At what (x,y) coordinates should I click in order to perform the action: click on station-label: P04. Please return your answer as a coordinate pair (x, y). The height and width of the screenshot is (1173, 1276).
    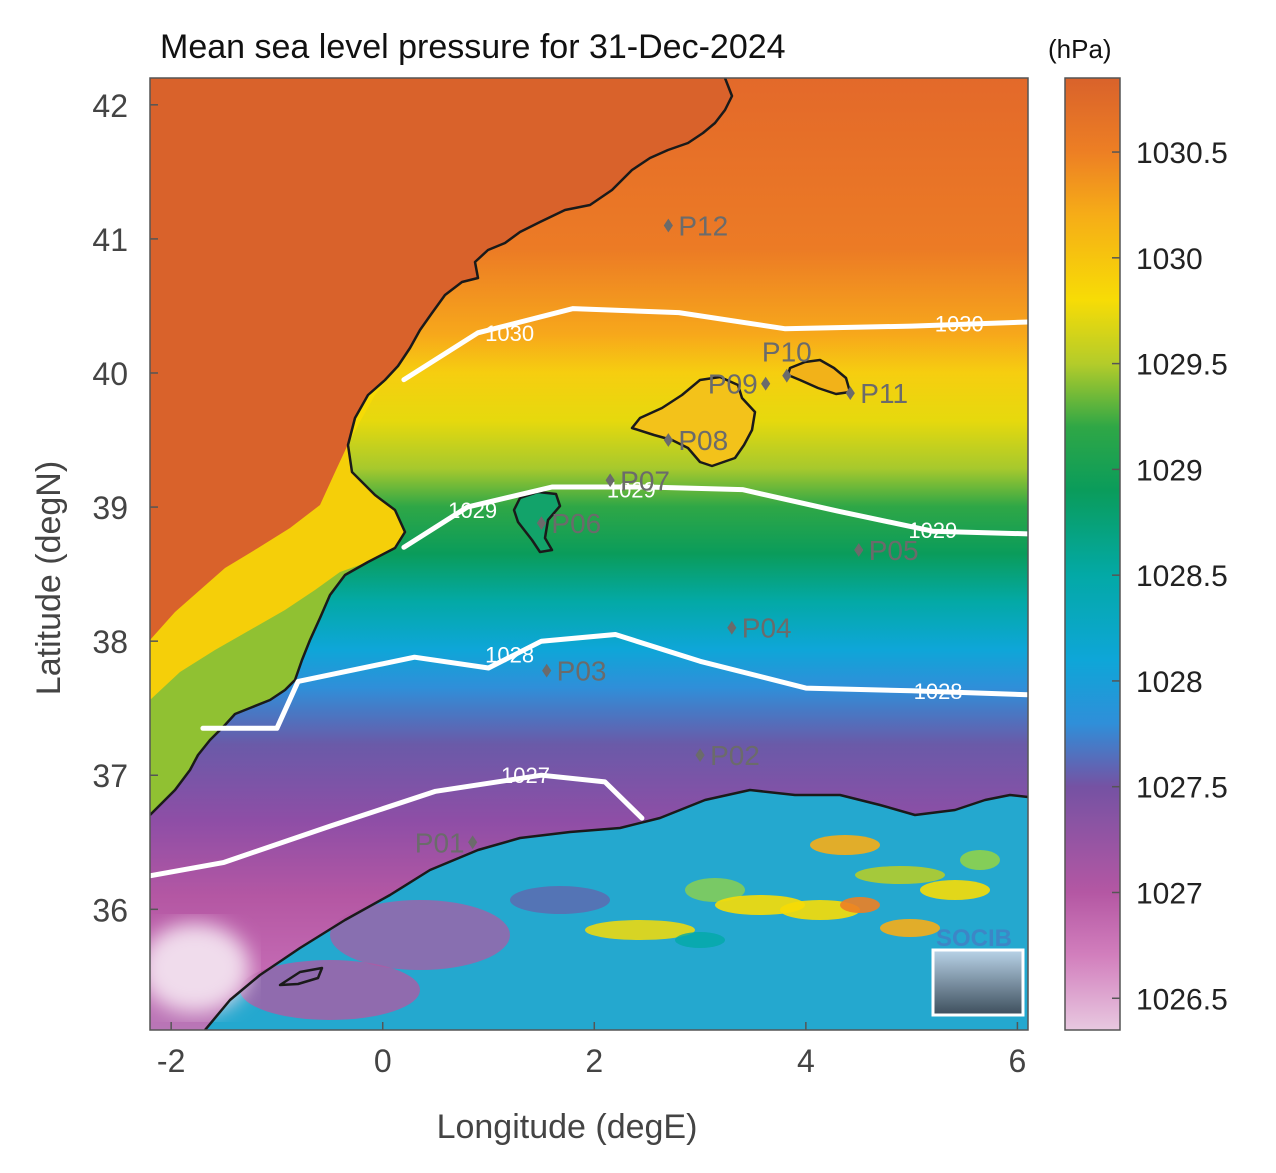
    Looking at the image, I should click on (767, 628).